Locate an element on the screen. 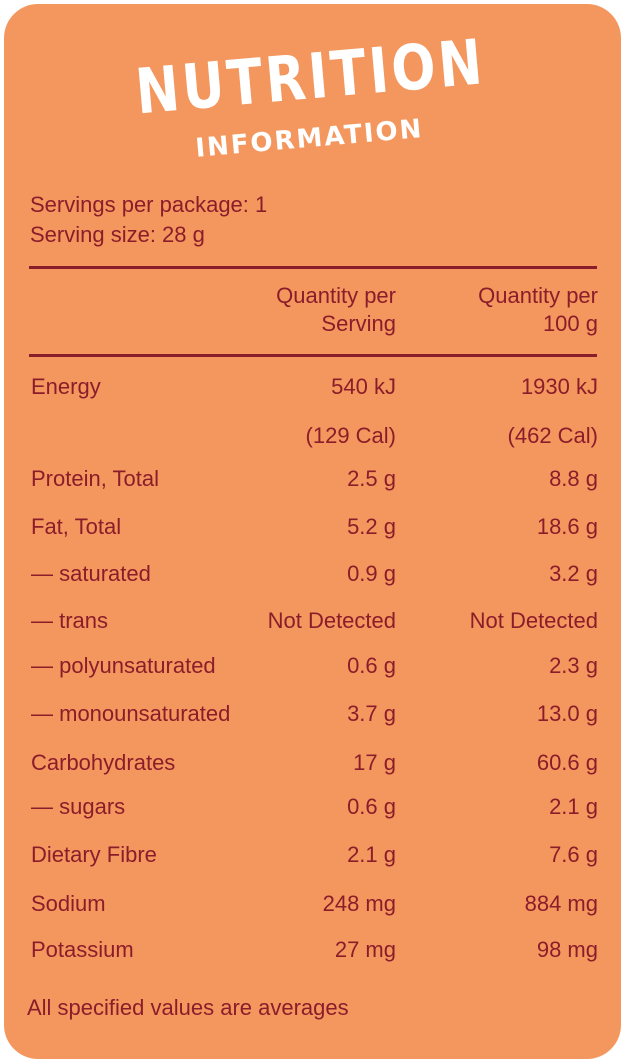 Image resolution: width=625 pixels, height=1063 pixels. row-label: — polyunsaturated is located at coordinates (123, 665).